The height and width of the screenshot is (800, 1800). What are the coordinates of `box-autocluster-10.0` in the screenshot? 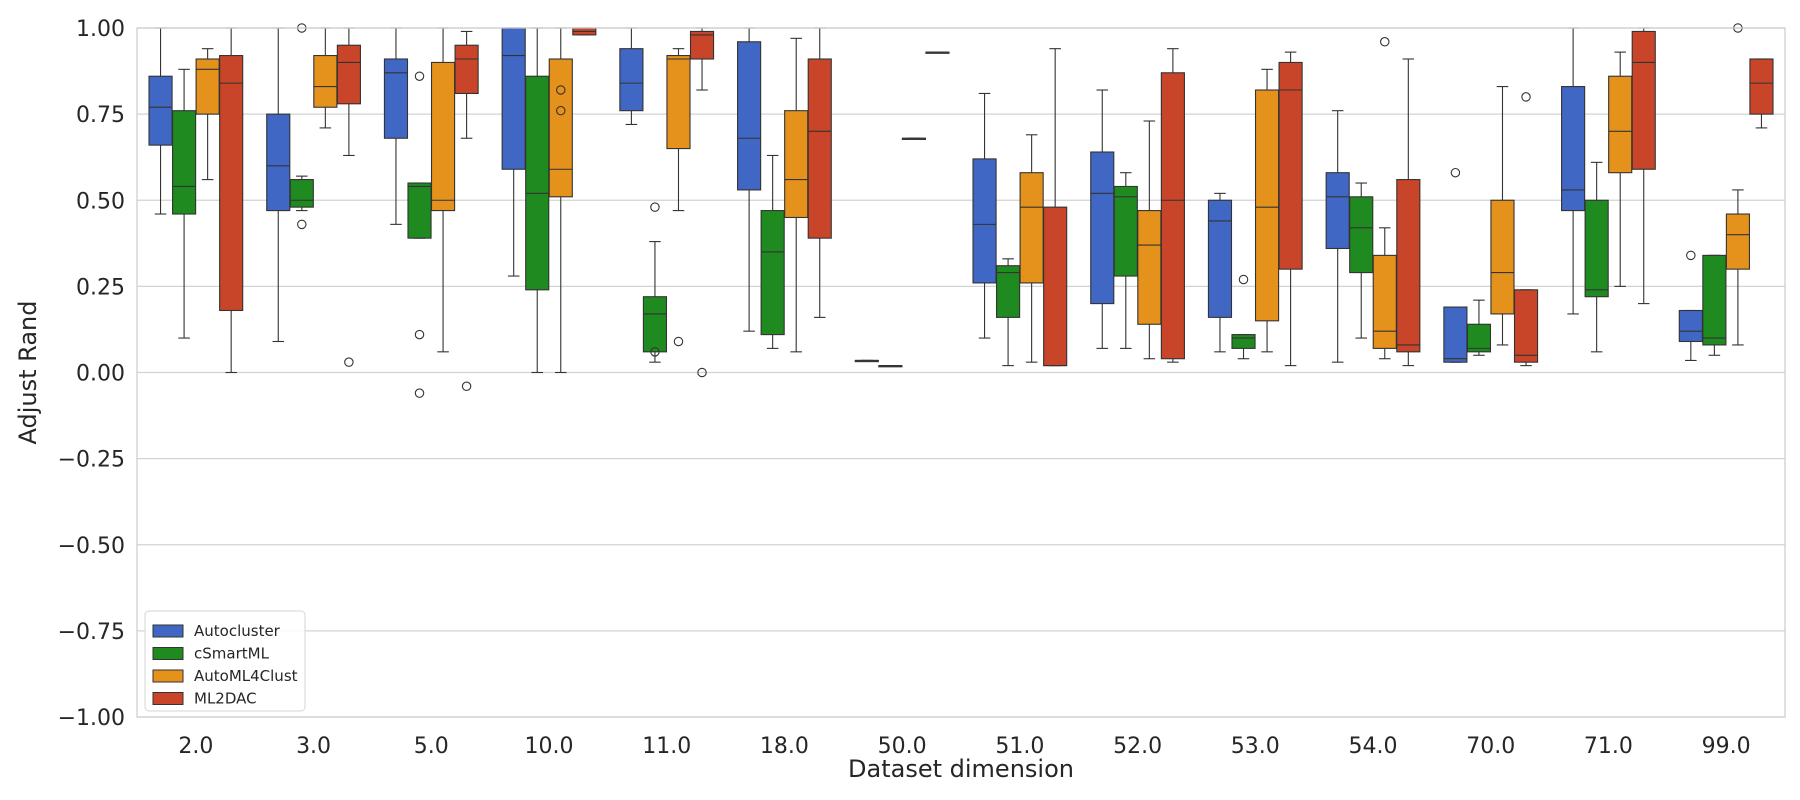 It's located at (513, 152).